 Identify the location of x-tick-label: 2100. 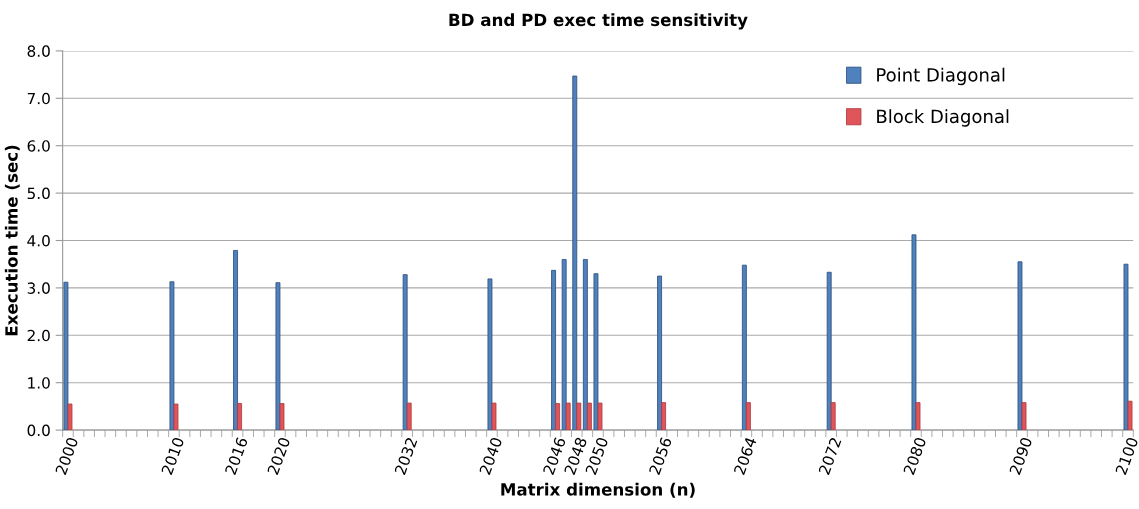
(1127, 456).